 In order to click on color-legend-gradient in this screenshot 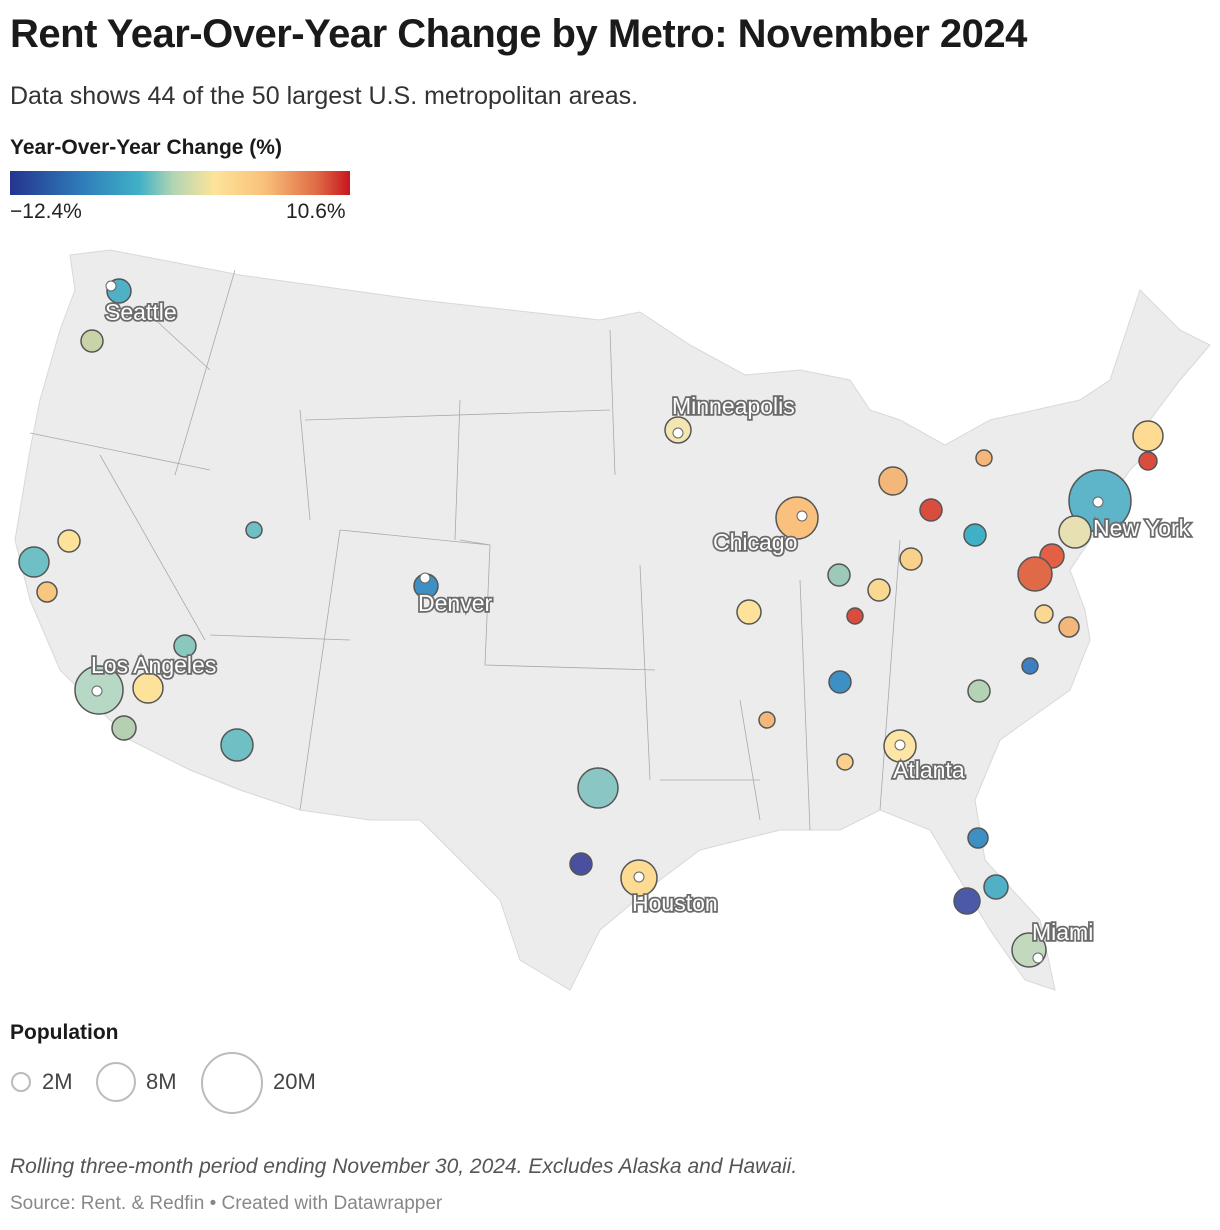, I will do `click(180, 183)`.